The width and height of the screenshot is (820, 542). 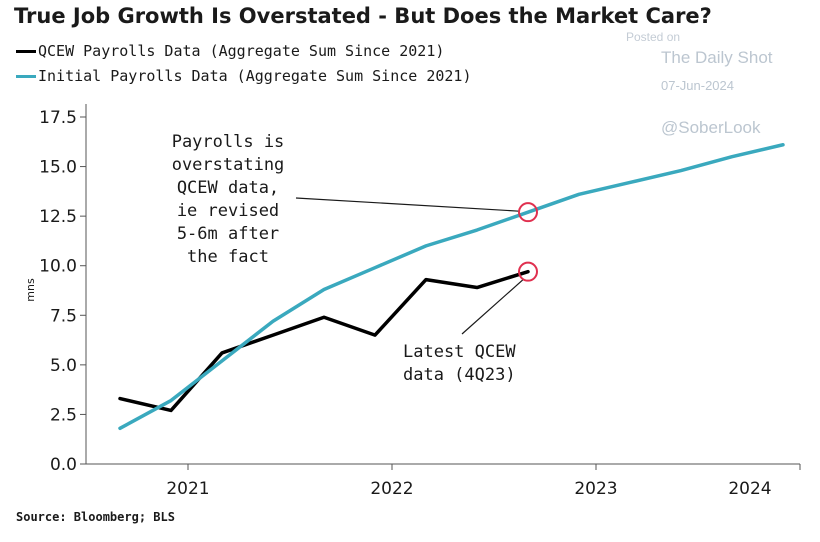 I want to click on annotation-leader-latest, so click(x=492, y=307).